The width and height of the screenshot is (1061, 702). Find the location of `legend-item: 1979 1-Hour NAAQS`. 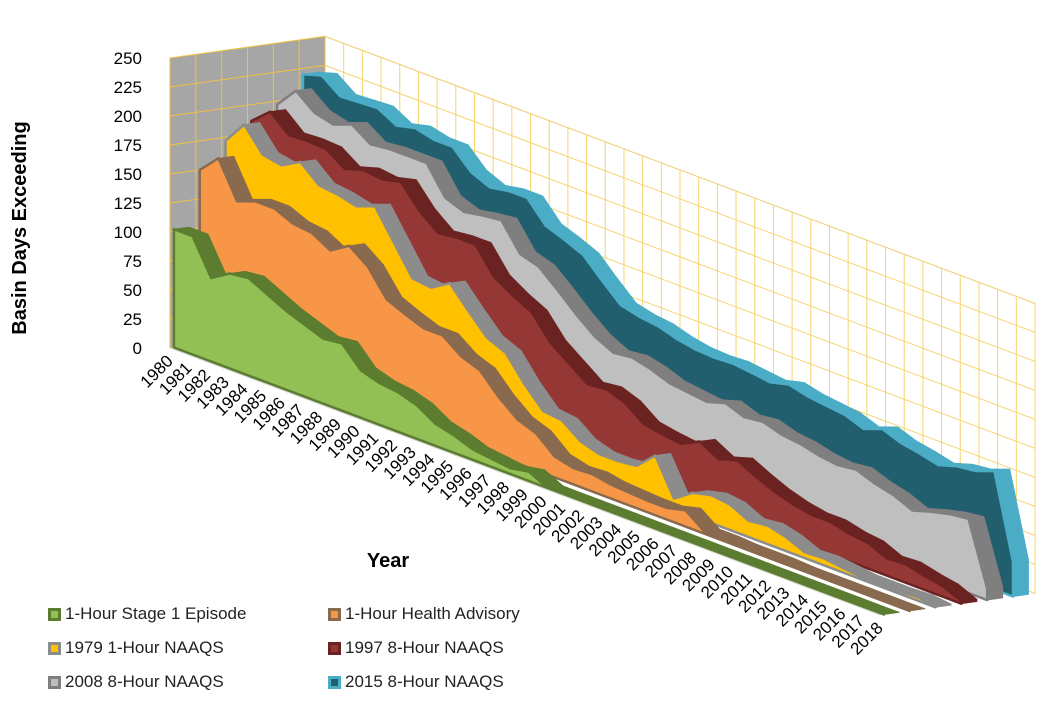

legend-item: 1979 1-Hour NAAQS is located at coordinates (136, 648).